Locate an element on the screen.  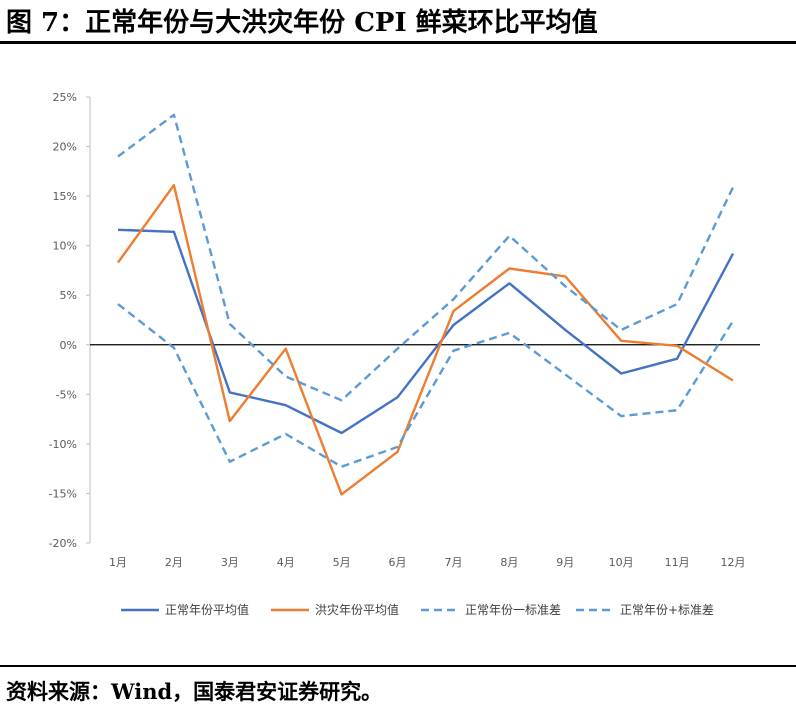
x-tick-label: 10月 is located at coordinates (621, 562).